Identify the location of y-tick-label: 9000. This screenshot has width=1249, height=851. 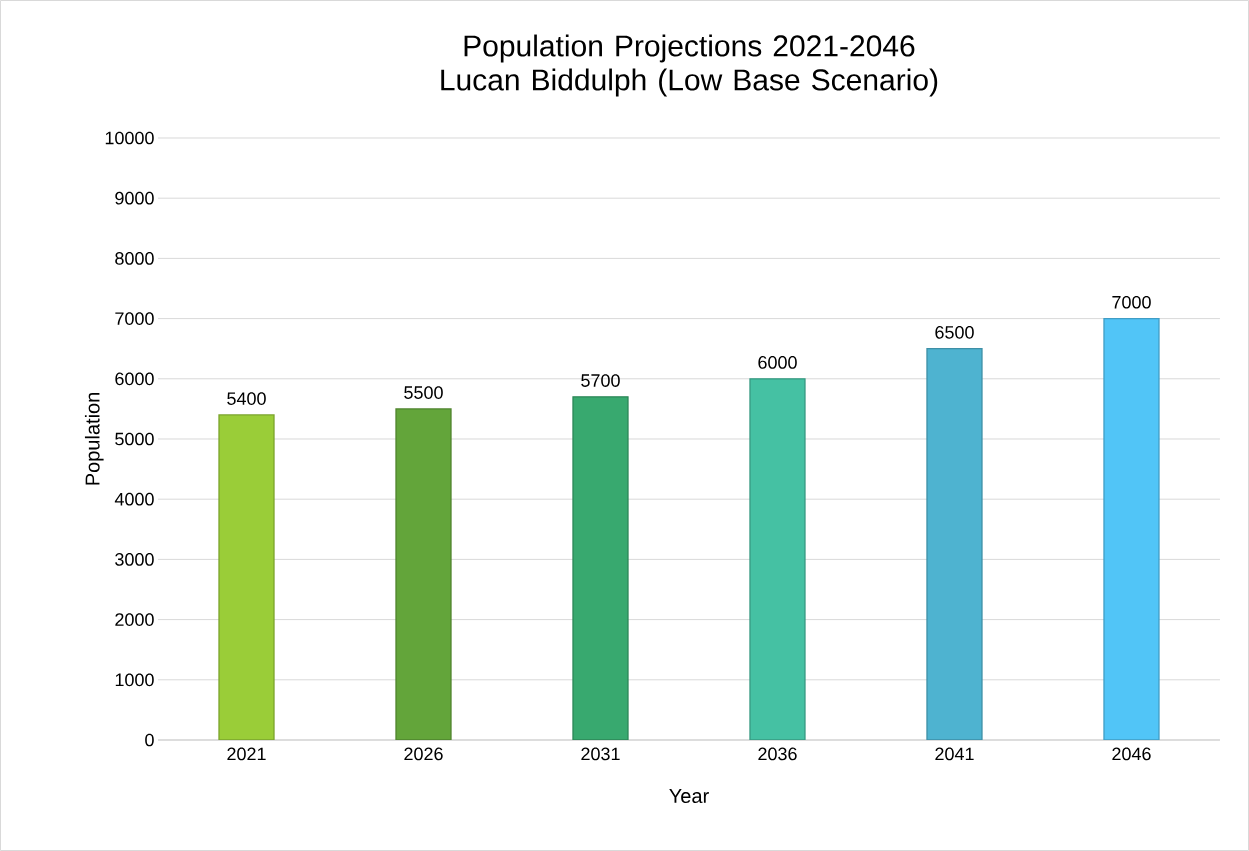
(134, 198).